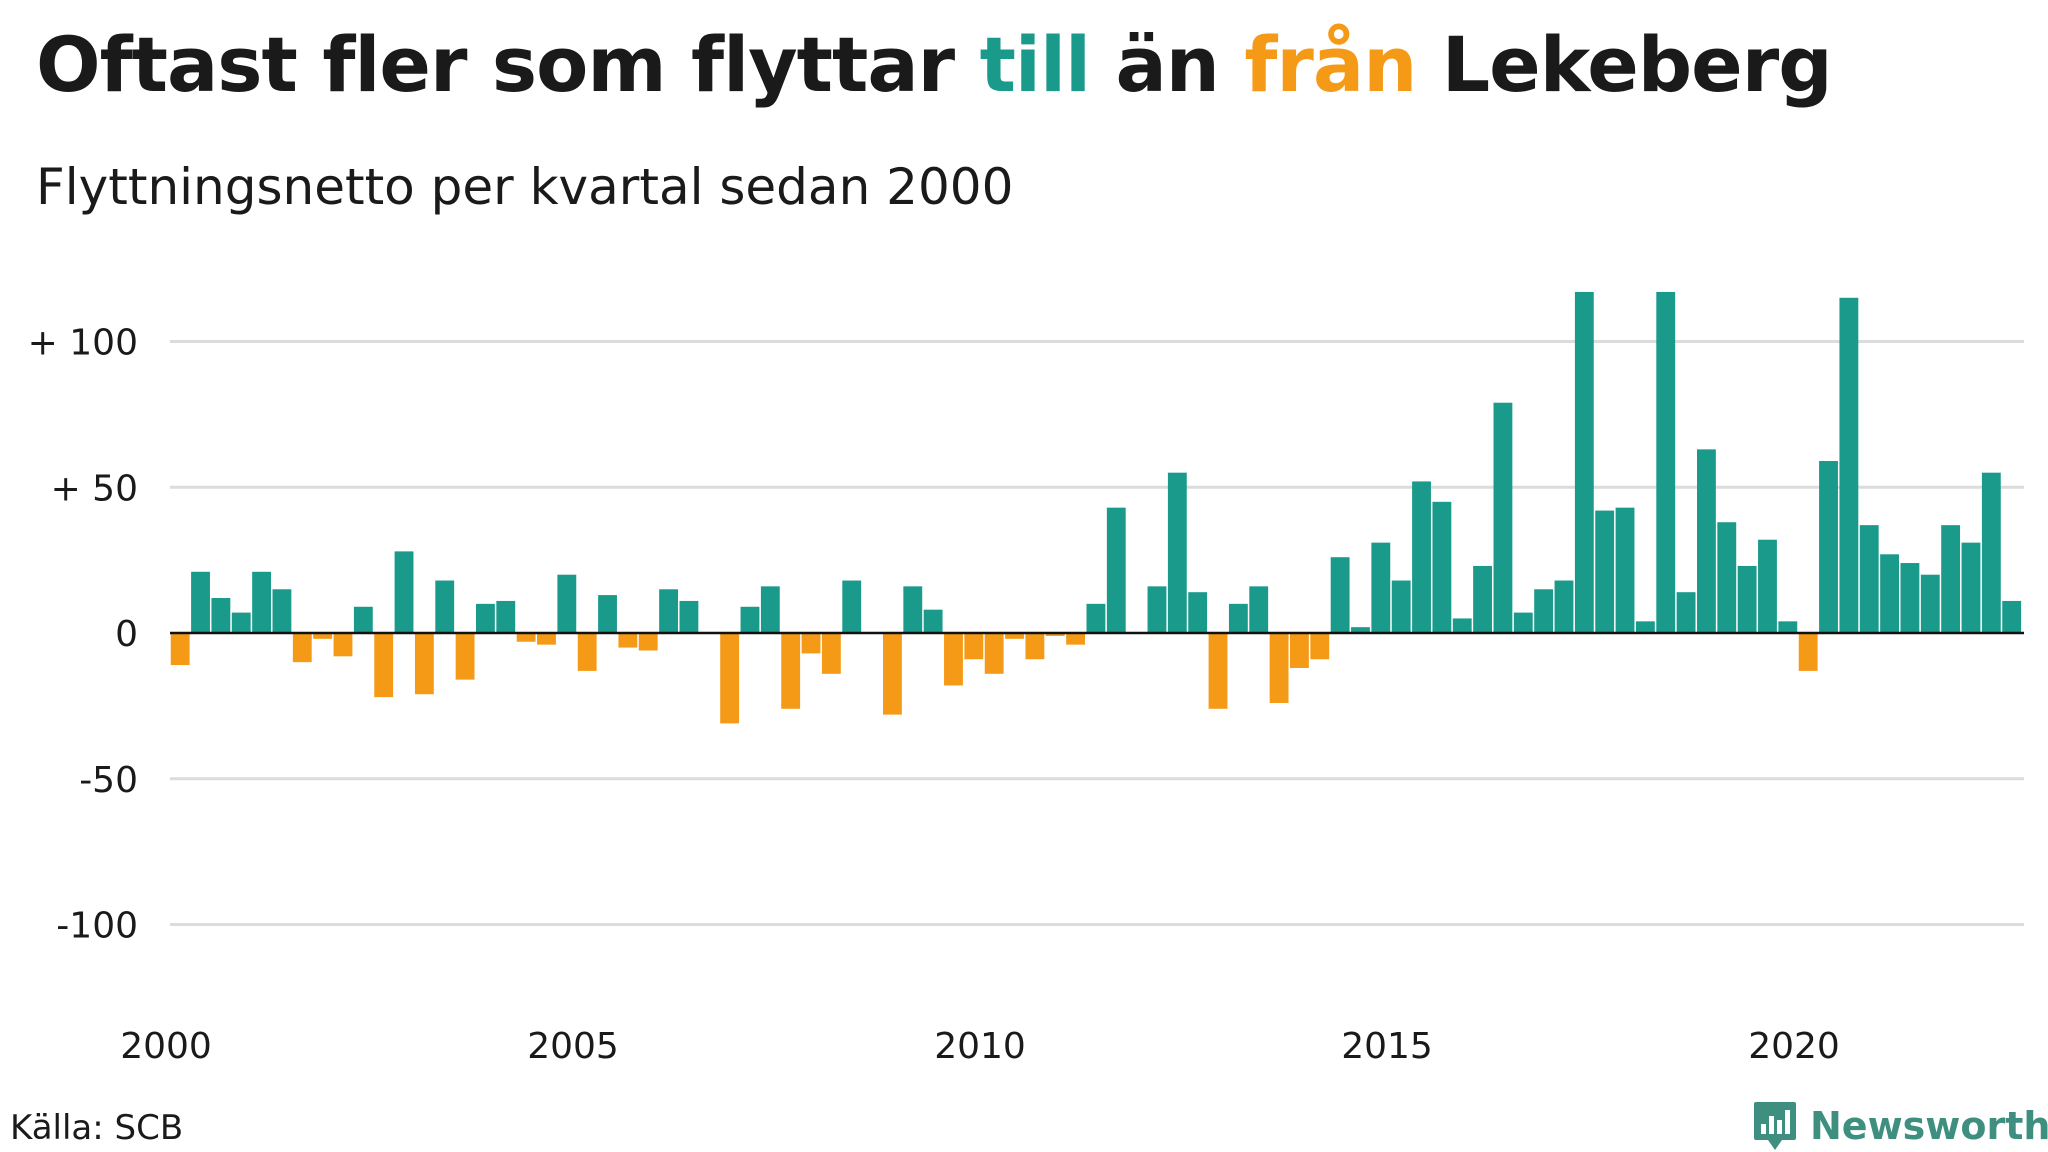 The height and width of the screenshot is (1152, 2048). What do you see at coordinates (126, 634) in the screenshot?
I see `y-tick-label: 0` at bounding box center [126, 634].